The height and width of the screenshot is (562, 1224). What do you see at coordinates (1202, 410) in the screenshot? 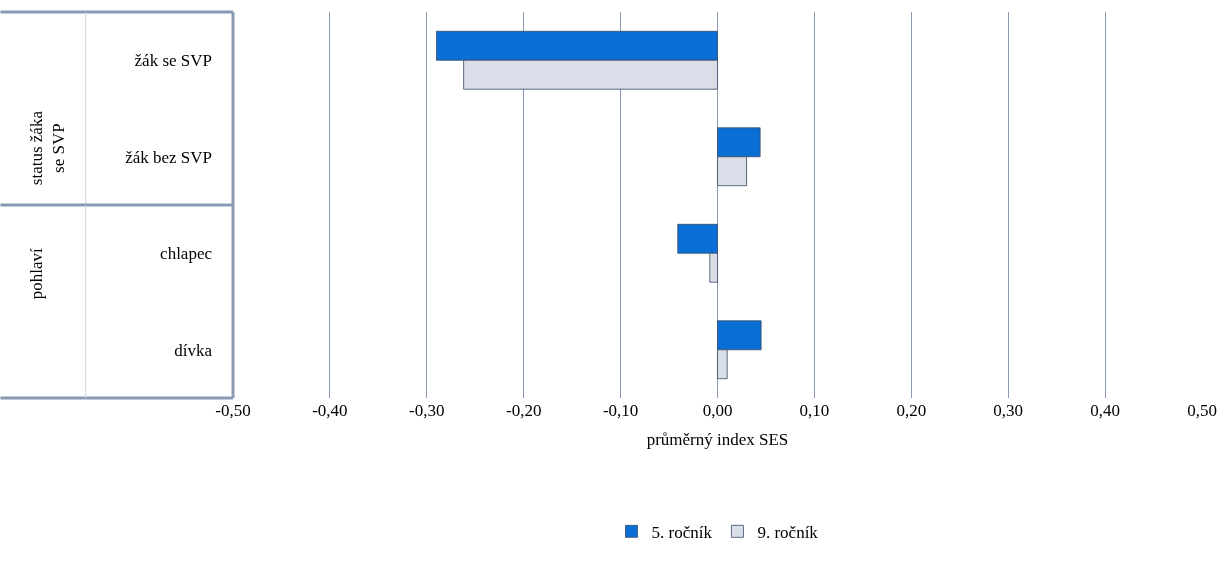
I see `x-tick-label: 0,50` at bounding box center [1202, 410].